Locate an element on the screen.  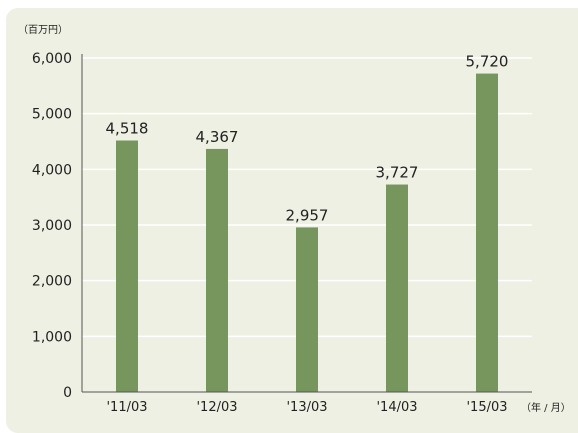
data-label-1: 4,367 is located at coordinates (217, 137).